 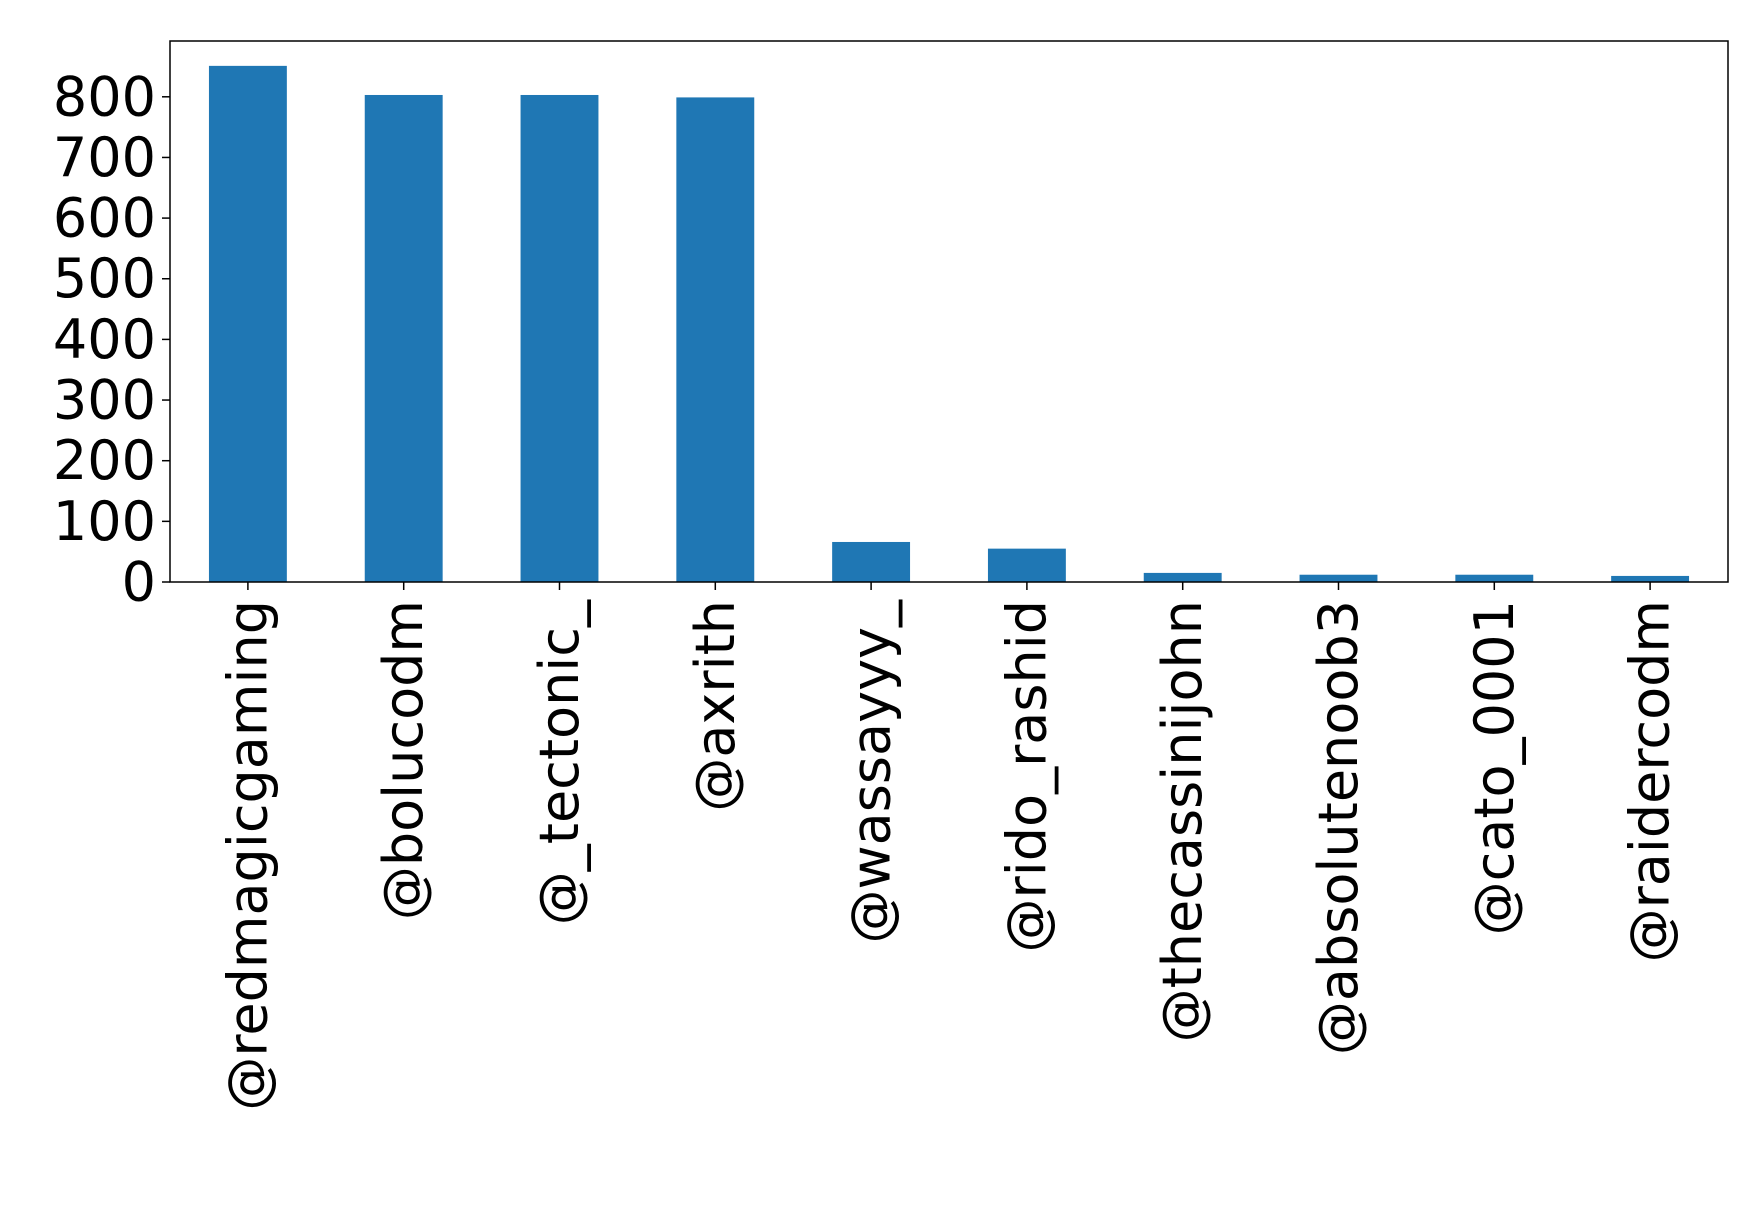 I want to click on y-tick-label: 500, so click(x=104, y=278).